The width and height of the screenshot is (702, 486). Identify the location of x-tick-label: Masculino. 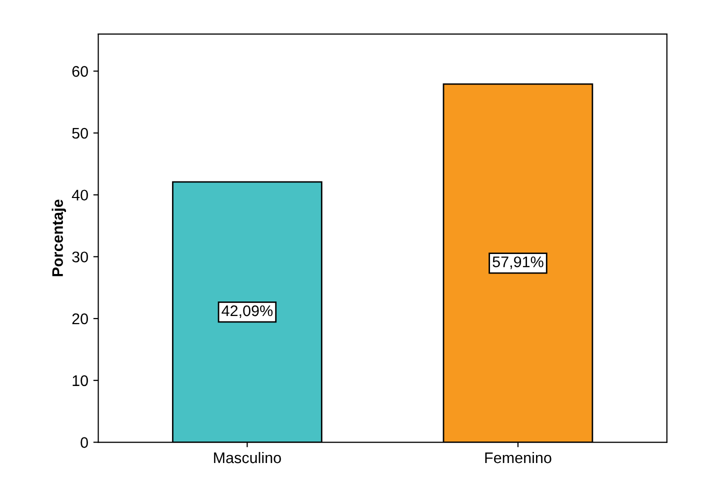
(247, 458).